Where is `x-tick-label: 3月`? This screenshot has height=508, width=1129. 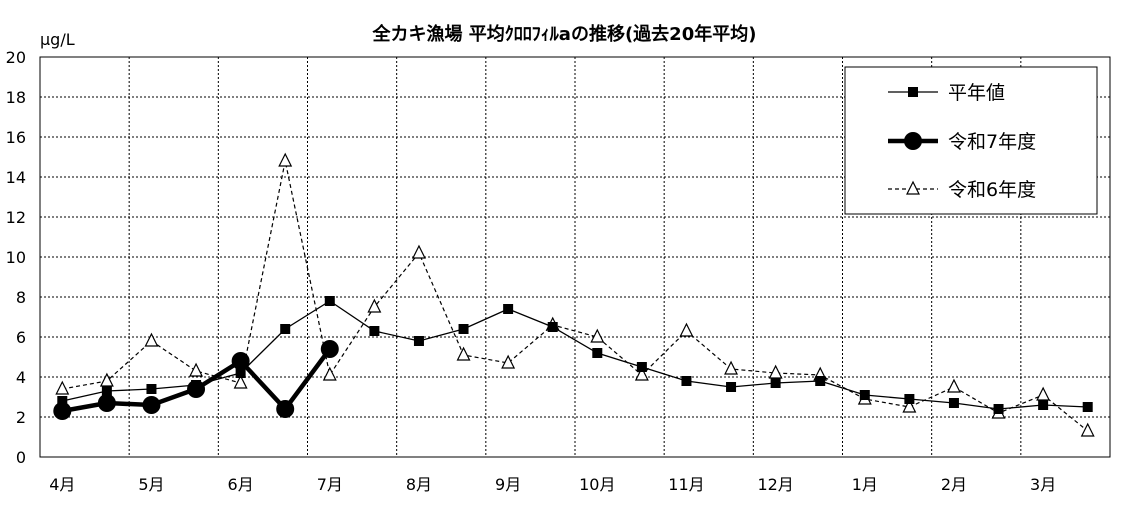
x-tick-label: 3月 is located at coordinates (1043, 484).